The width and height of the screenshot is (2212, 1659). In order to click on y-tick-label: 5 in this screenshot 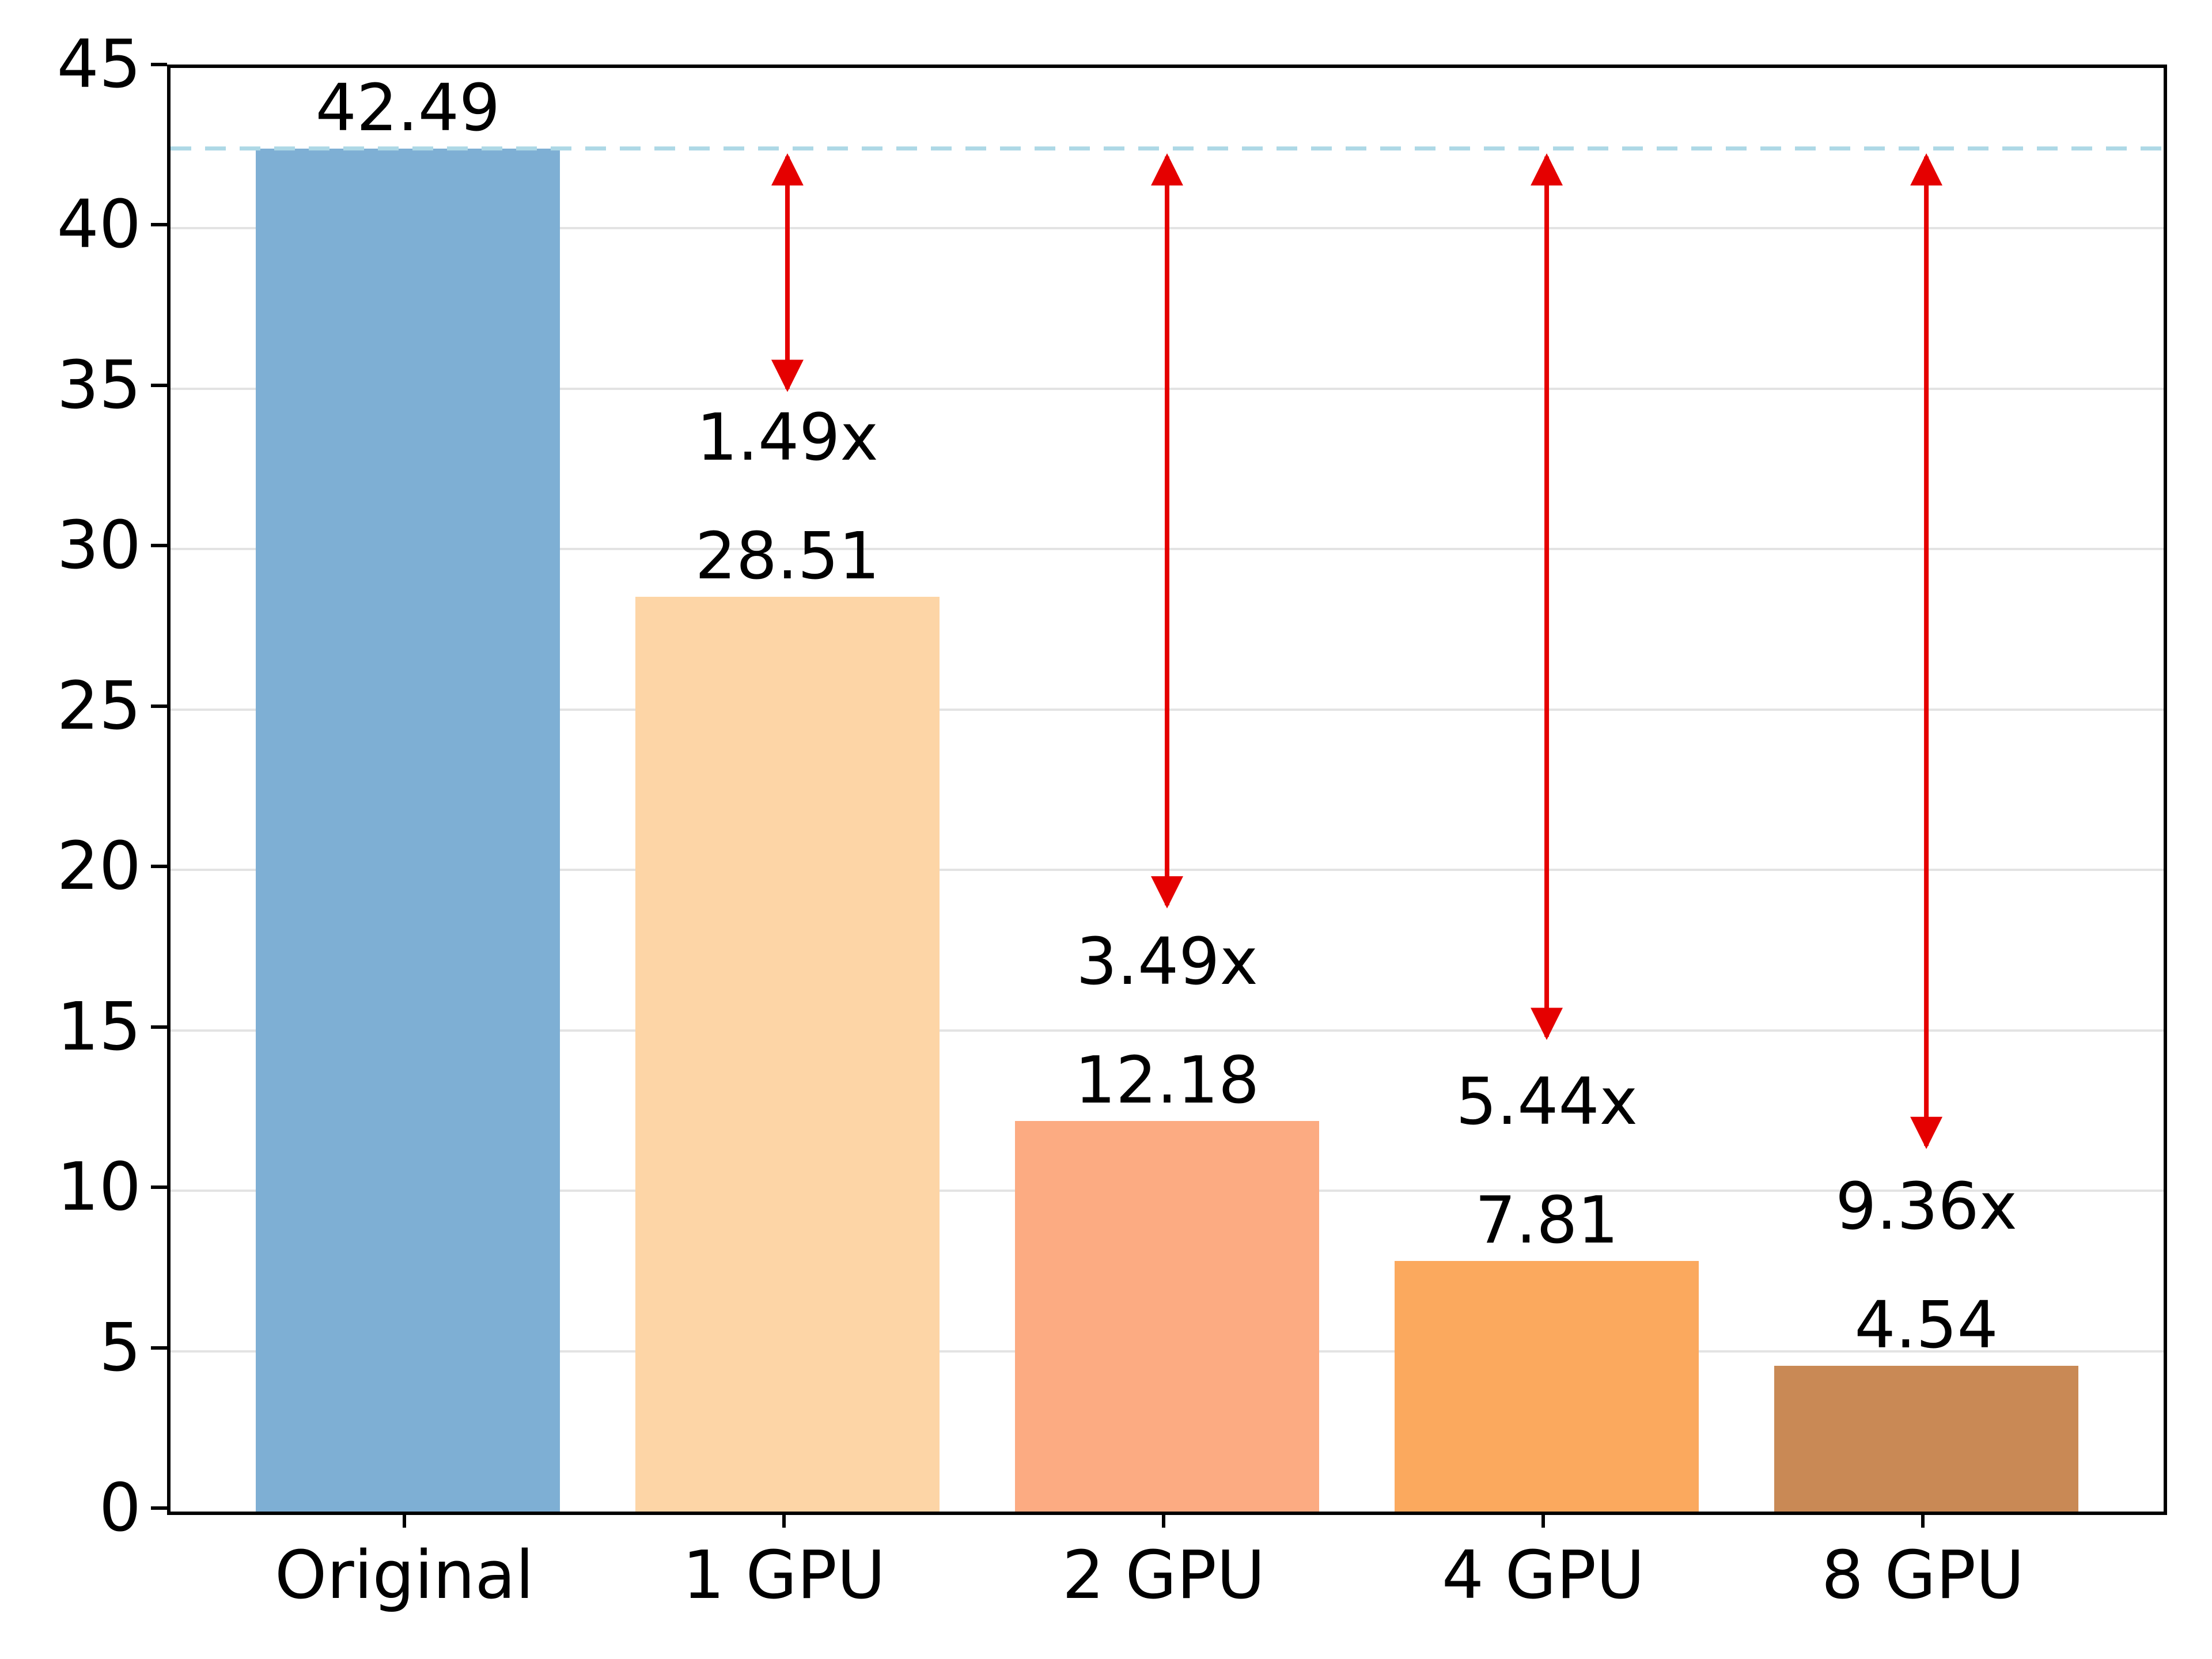, I will do `click(120, 1348)`.